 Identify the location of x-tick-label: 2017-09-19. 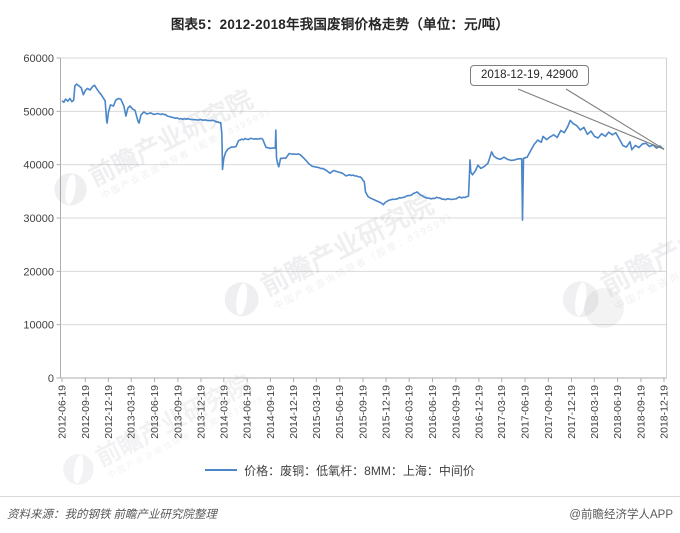
(549, 412).